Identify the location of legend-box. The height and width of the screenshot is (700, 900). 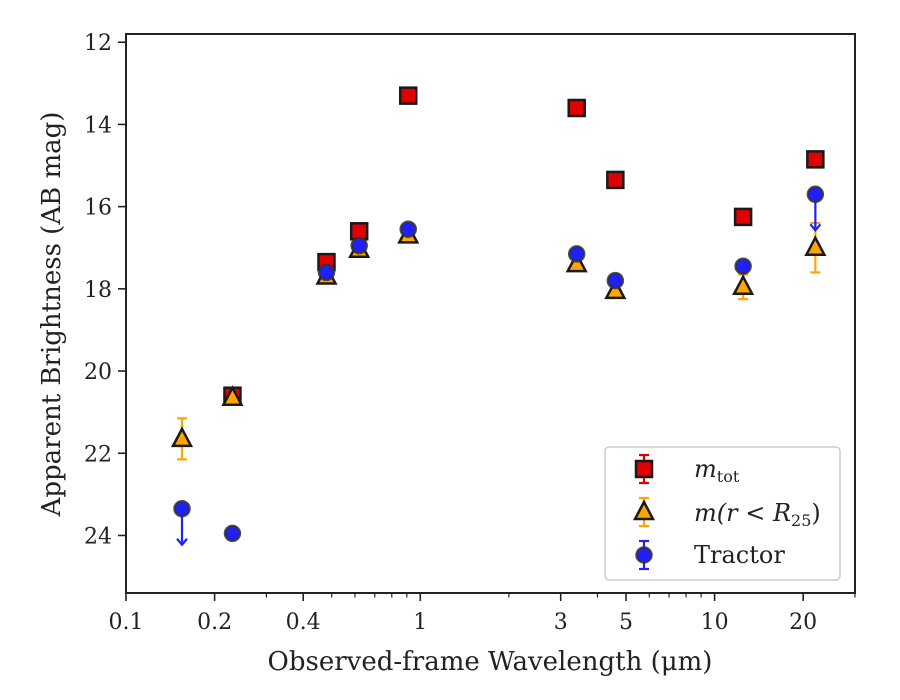
(722, 513).